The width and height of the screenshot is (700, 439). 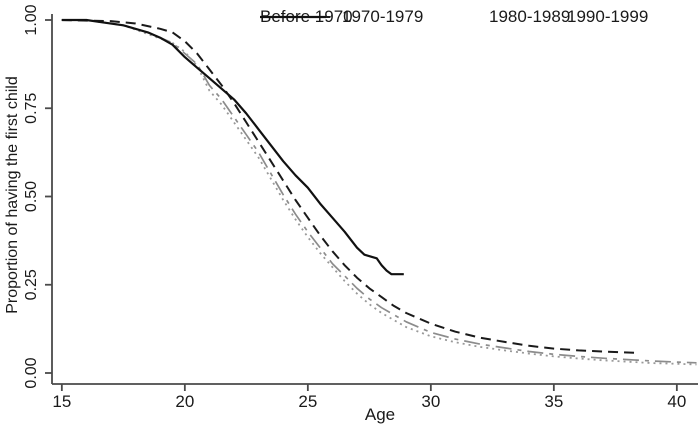 What do you see at coordinates (553, 401) in the screenshot?
I see `x-tick-label: 35` at bounding box center [553, 401].